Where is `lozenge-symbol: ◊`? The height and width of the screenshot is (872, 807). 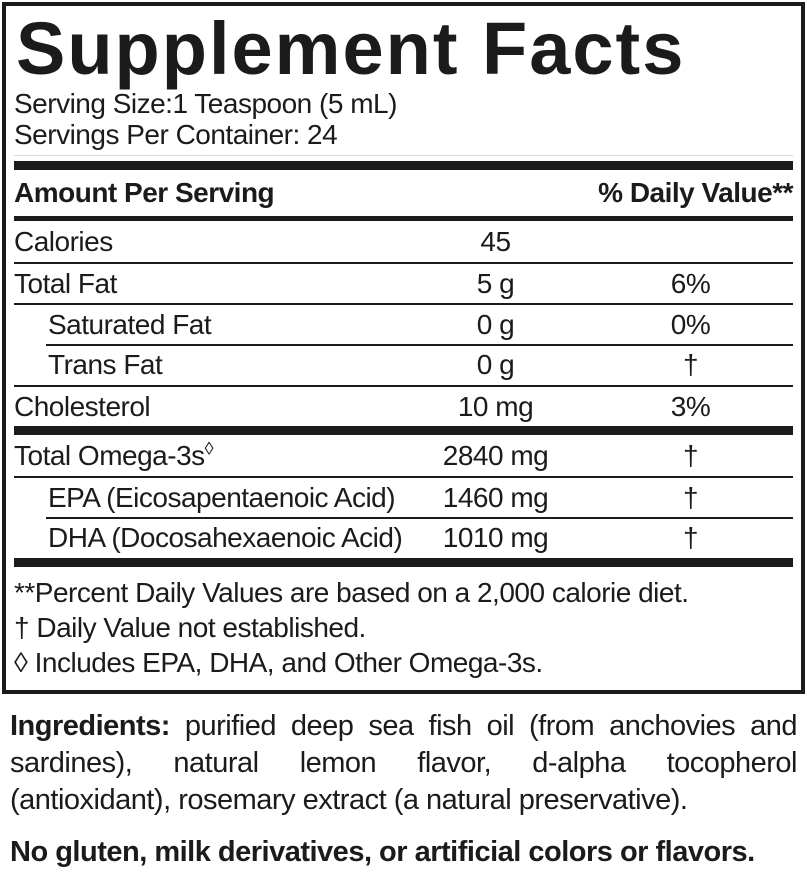
lozenge-symbol: ◊ is located at coordinates (209, 448).